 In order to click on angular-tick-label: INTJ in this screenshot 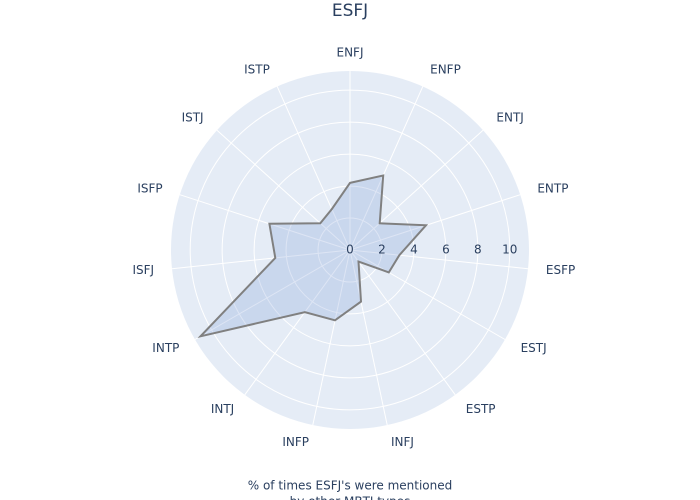, I will do `click(222, 409)`.